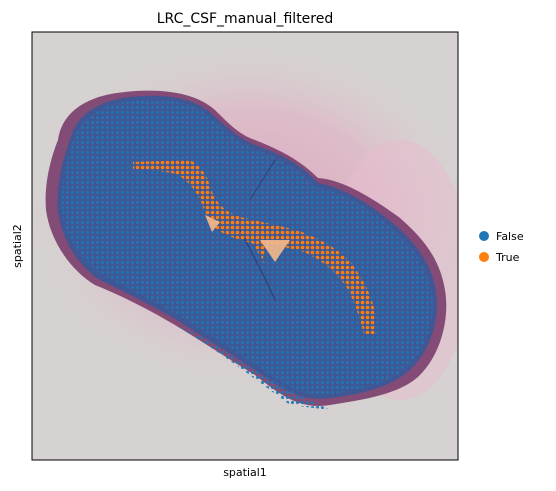 This screenshot has height=491, width=556. I want to click on legend-label-false: False, so click(510, 236).